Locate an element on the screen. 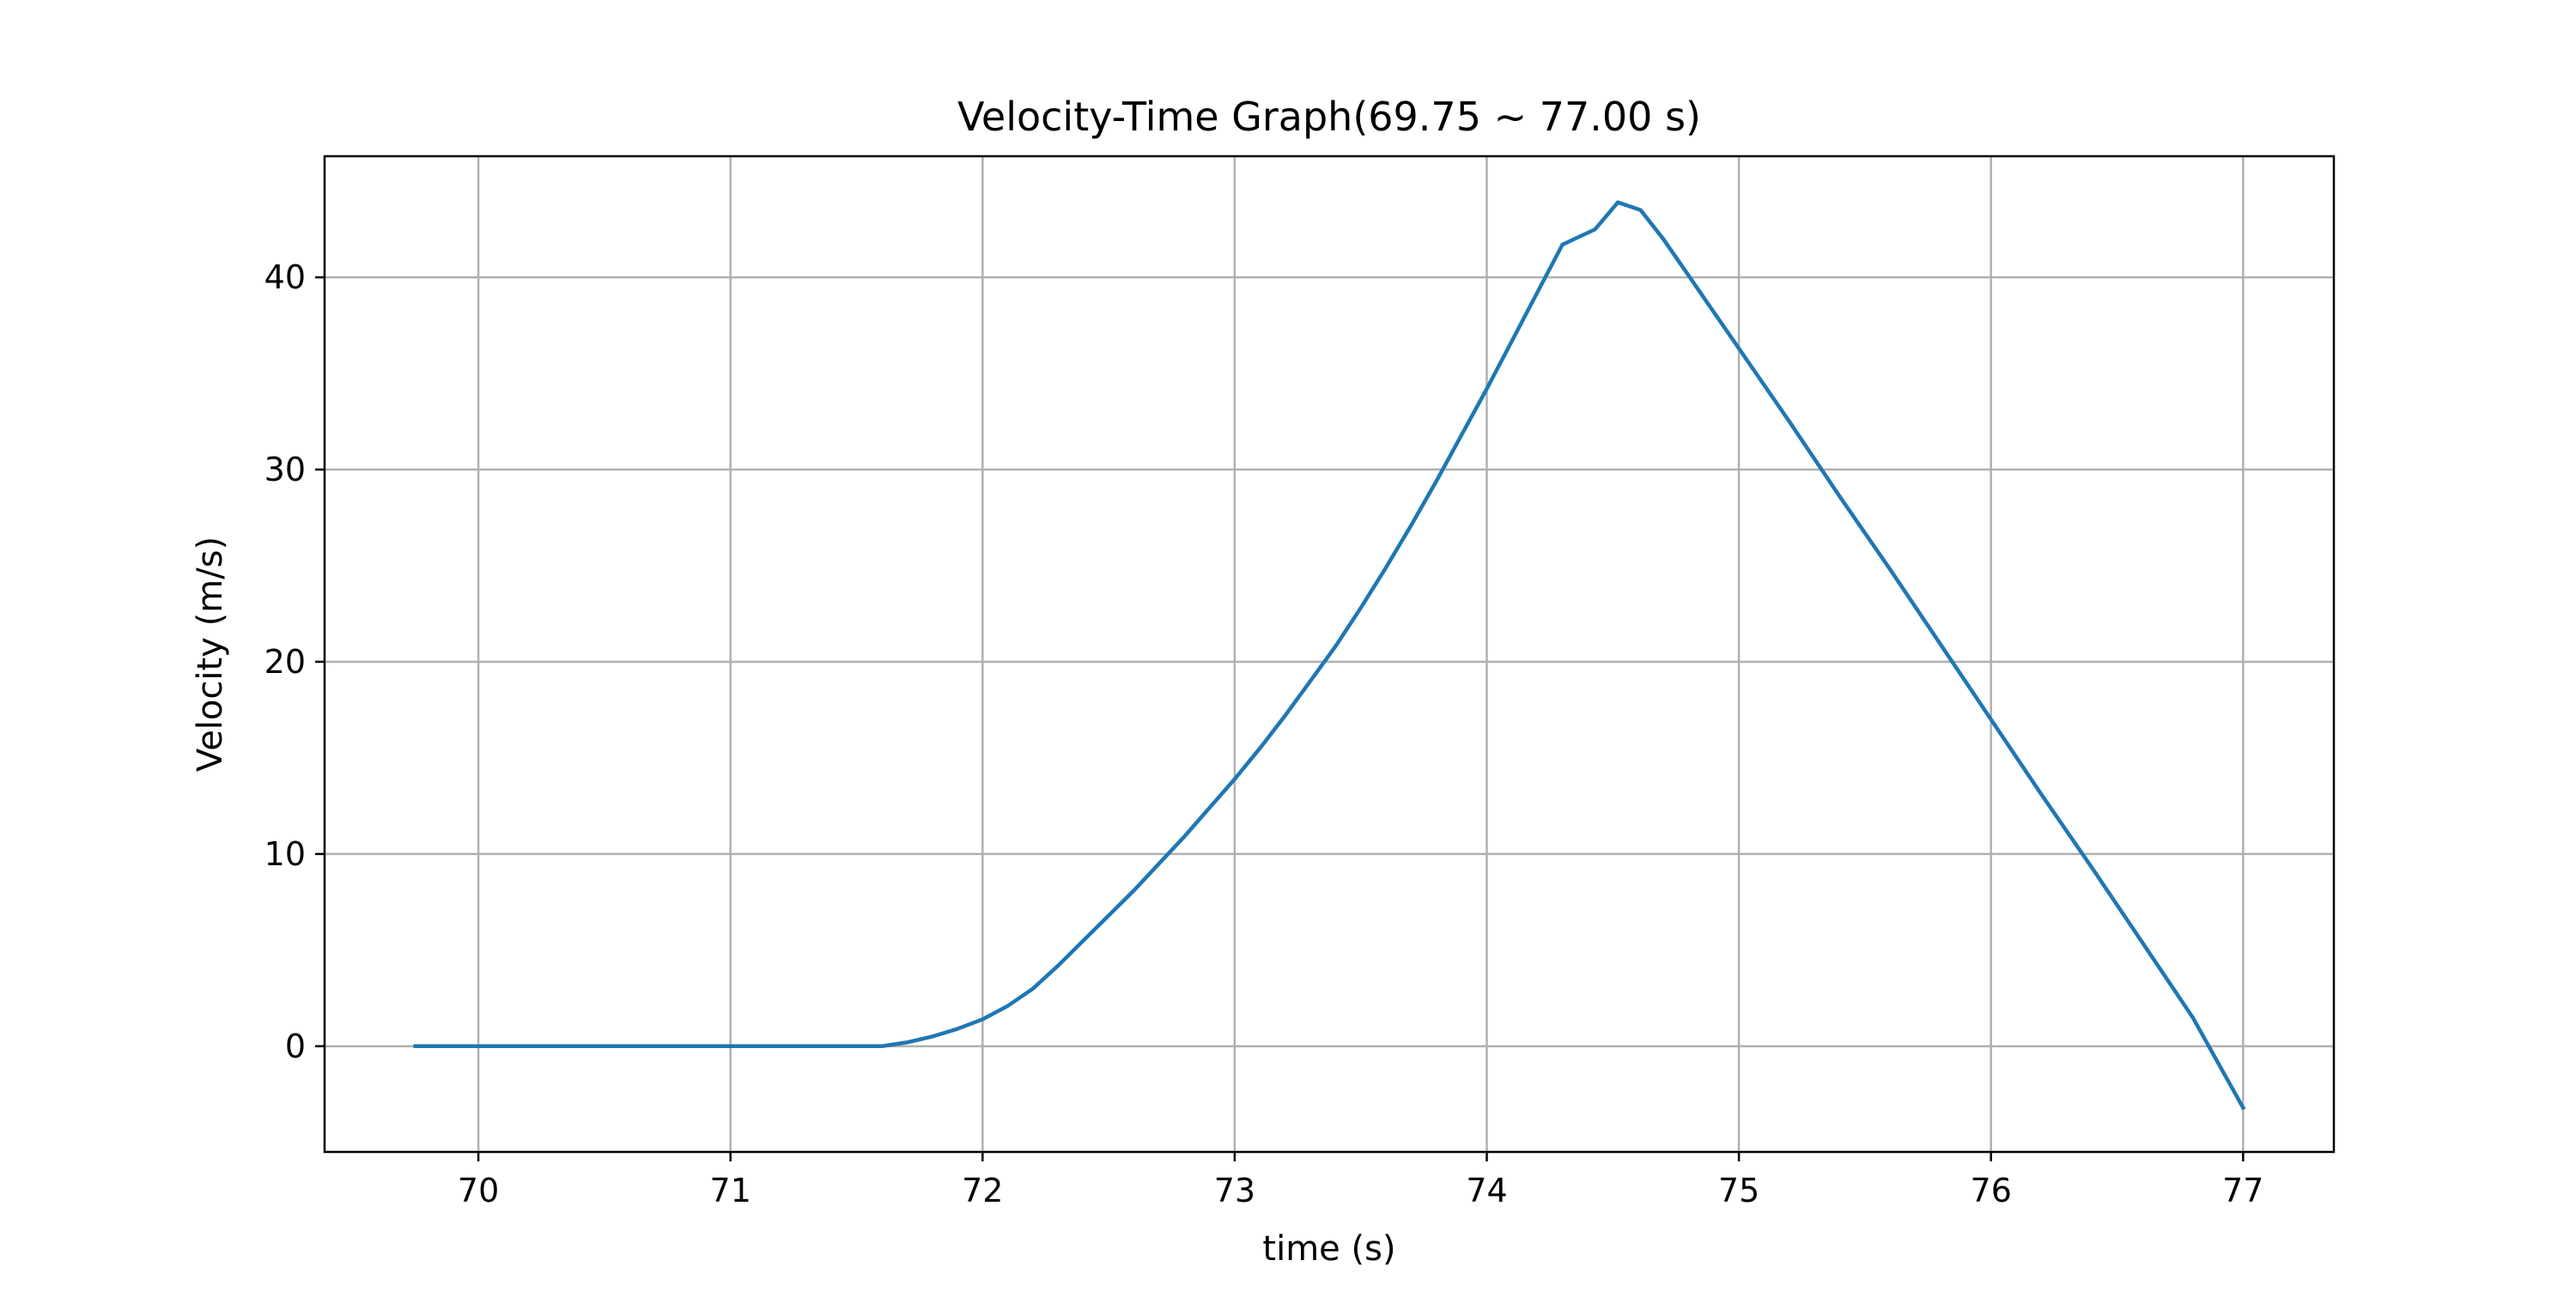  x-tick-label: 77 is located at coordinates (2243, 1191).